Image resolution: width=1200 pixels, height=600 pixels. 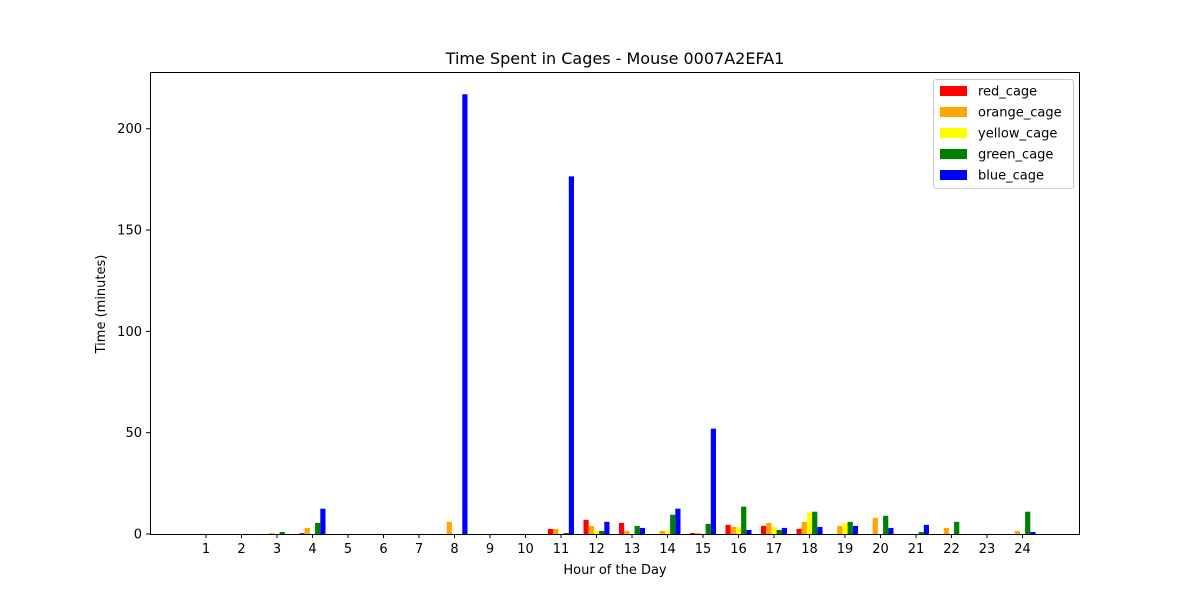 I want to click on x-tick-label: 23, so click(x=987, y=549).